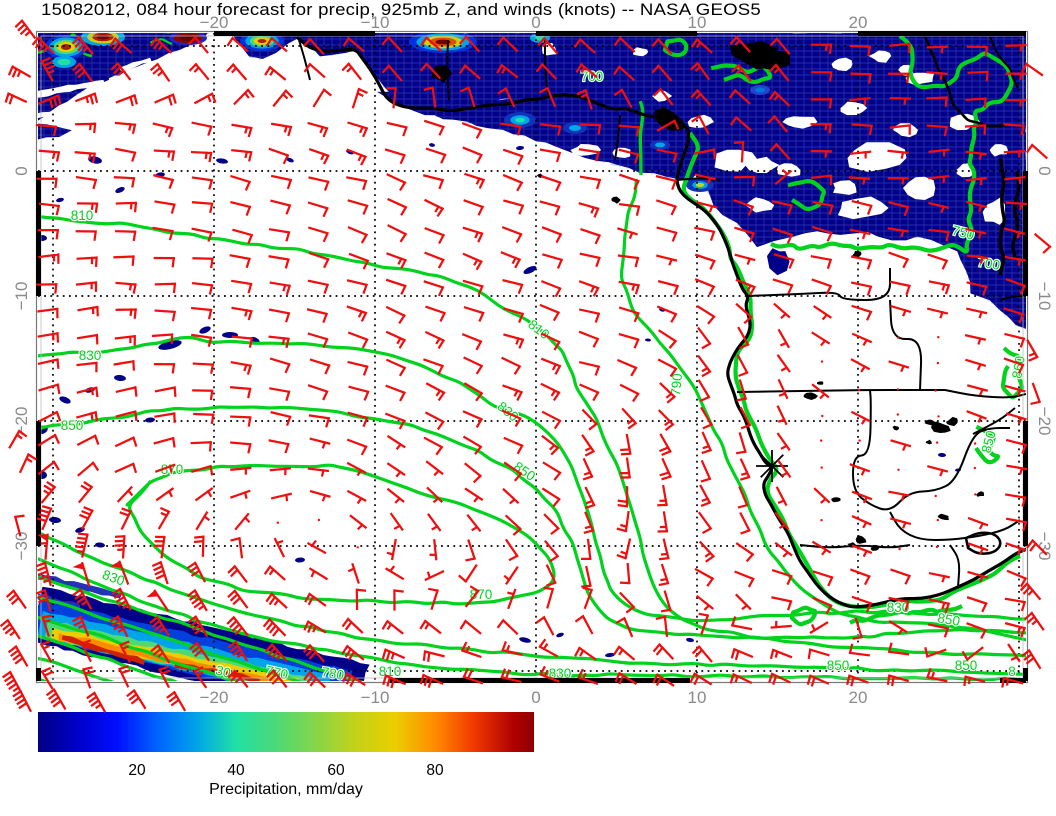  What do you see at coordinates (435, 770) in the screenshot?
I see `svg-text: 80` at bounding box center [435, 770].